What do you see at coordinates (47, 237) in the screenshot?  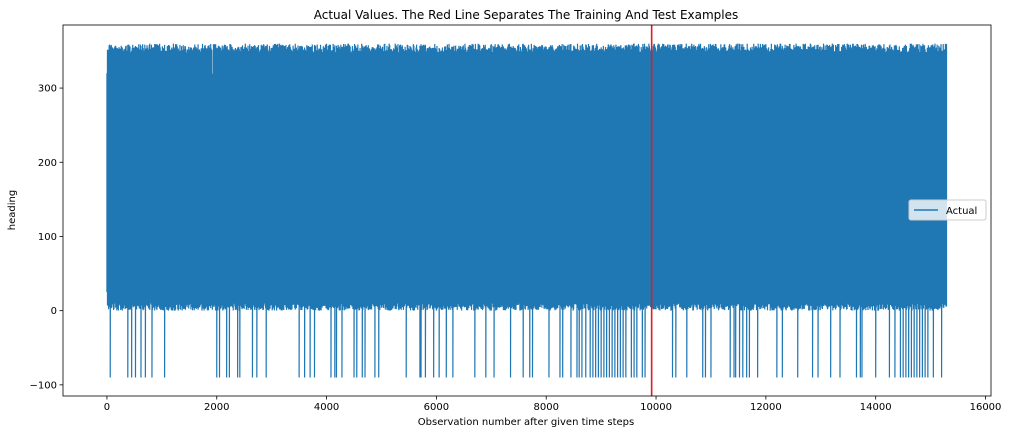 I see `y-tick-label: 100` at bounding box center [47, 237].